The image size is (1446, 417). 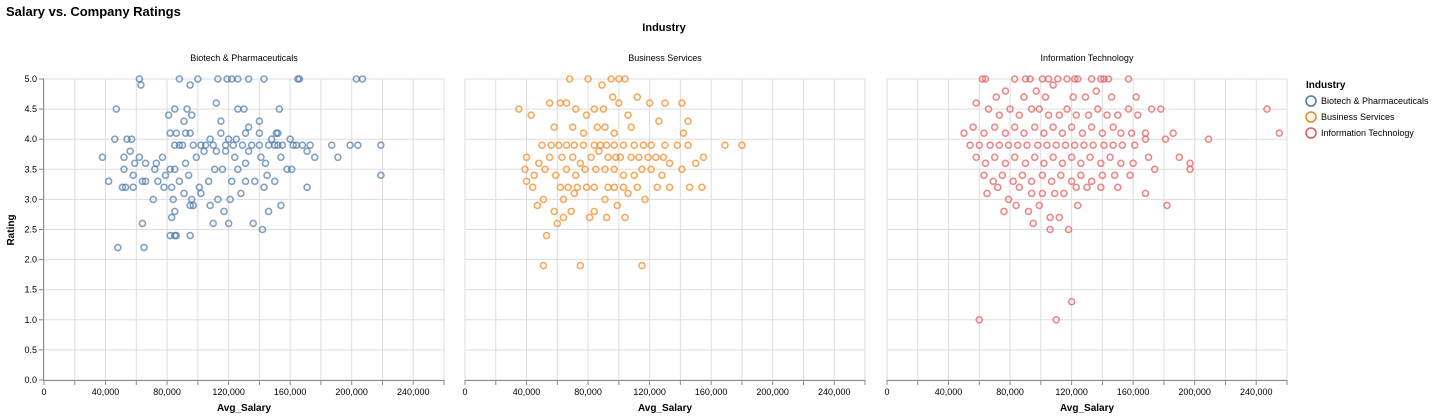 I want to click on legend-item: Business Services, so click(x=1350, y=117).